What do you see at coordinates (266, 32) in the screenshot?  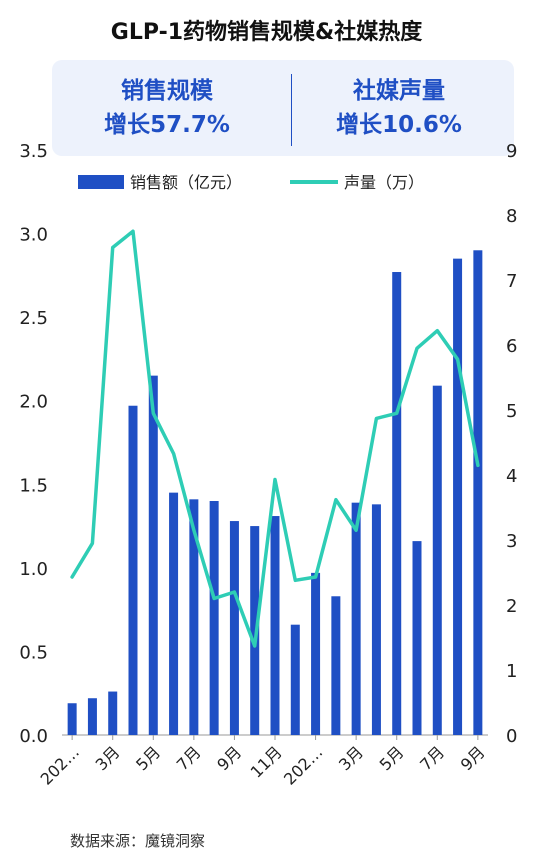 I see `chart-title: GLP-1药物销售规模&社媒热度` at bounding box center [266, 32].